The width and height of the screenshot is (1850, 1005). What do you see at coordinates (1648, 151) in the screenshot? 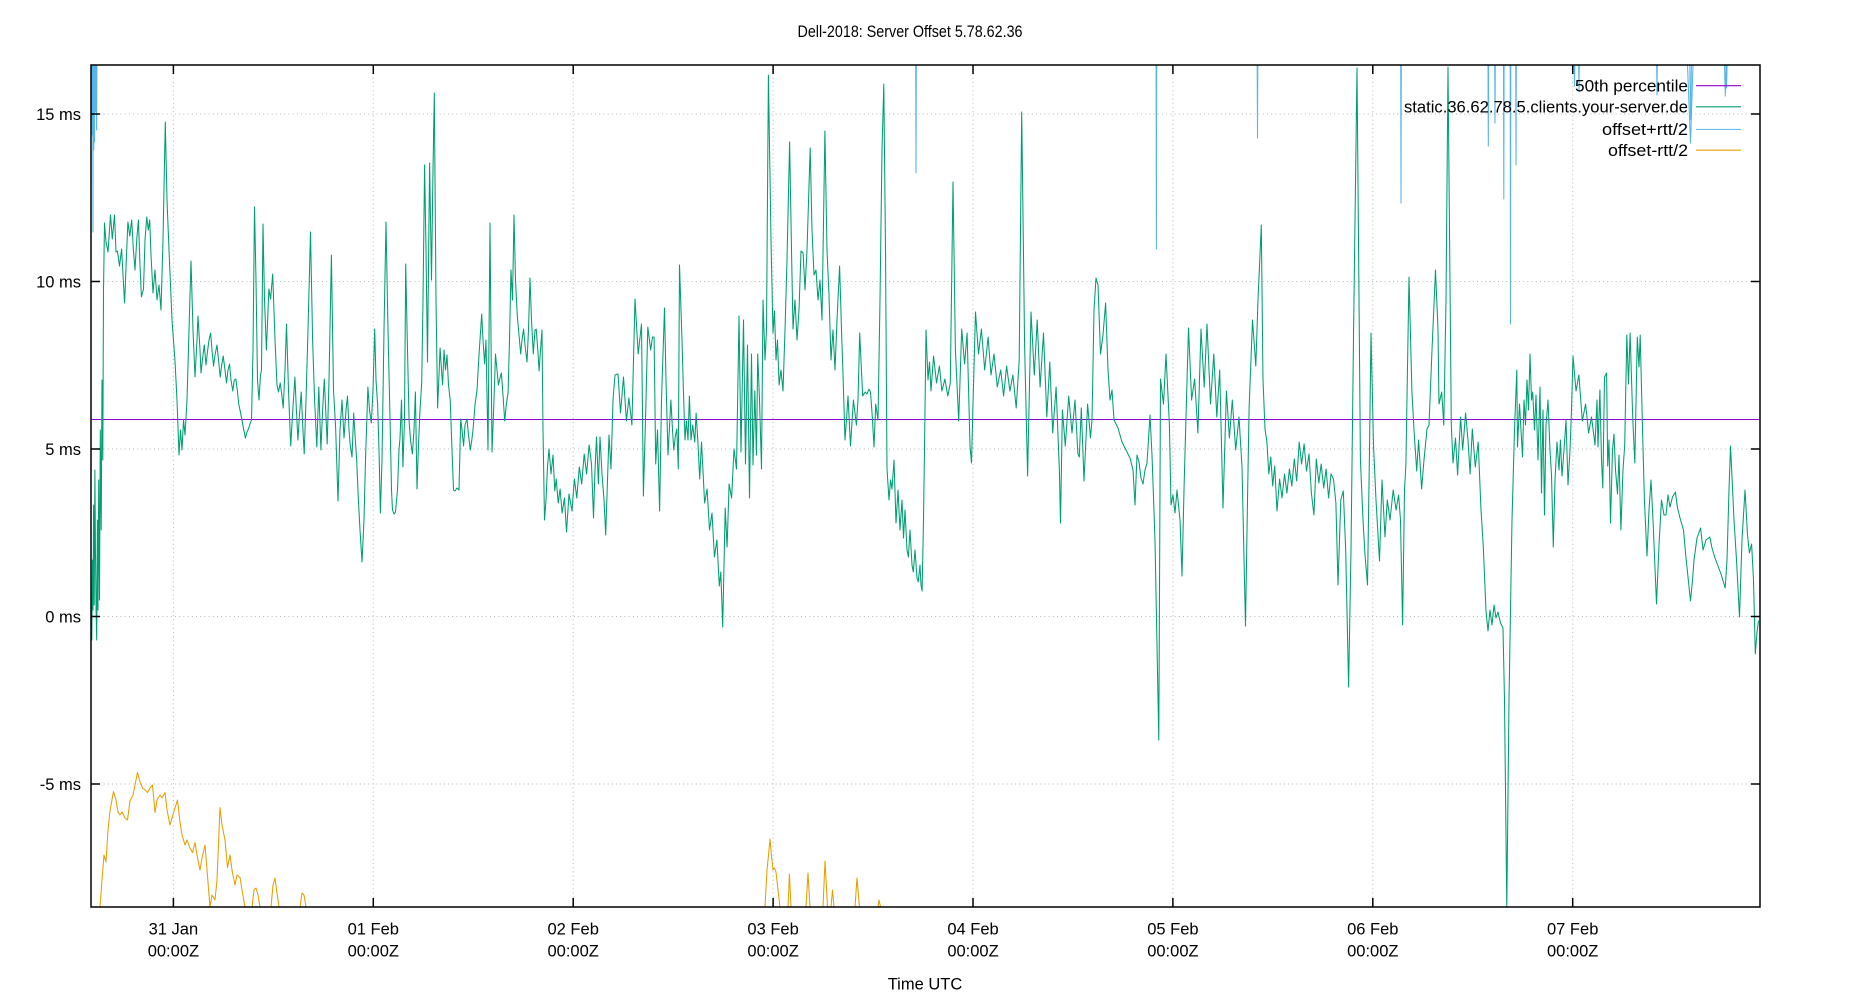
I see `svg-text: offset-rtt/2` at bounding box center [1648, 151].